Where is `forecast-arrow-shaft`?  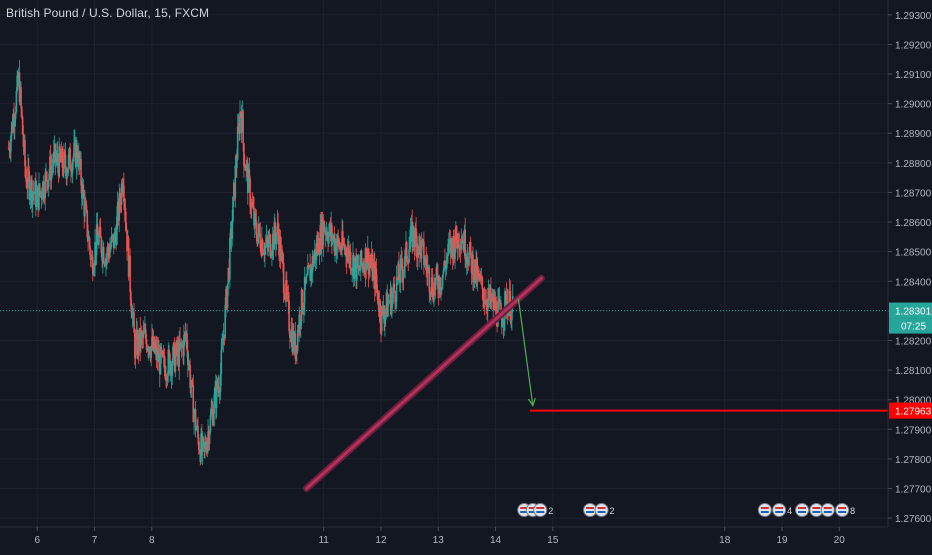
forecast-arrow-shaft is located at coordinates (525, 352).